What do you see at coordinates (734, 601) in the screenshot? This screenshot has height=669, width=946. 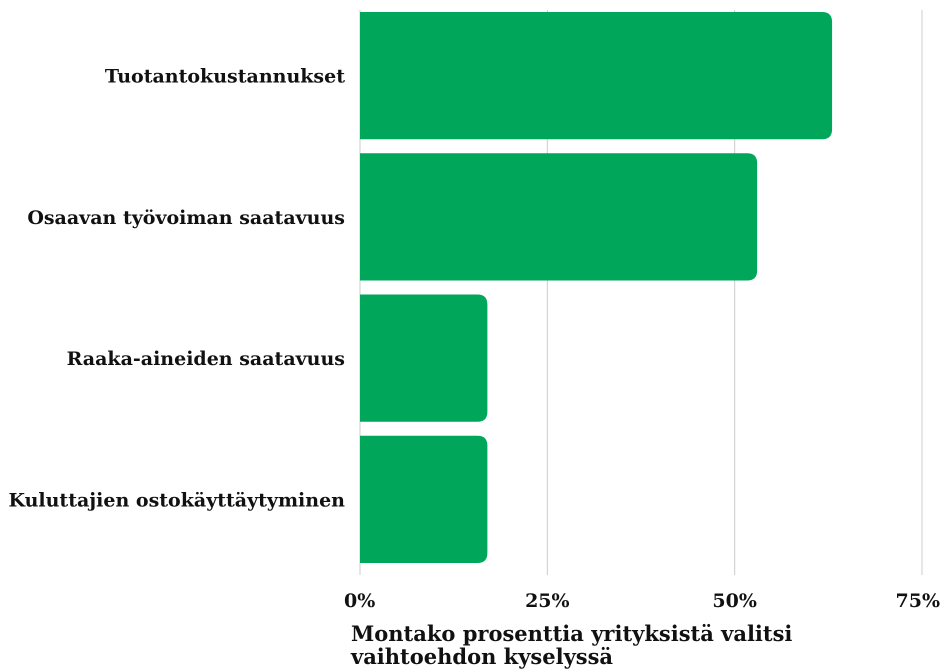 I see `x-tick-label: 50%` at bounding box center [734, 601].